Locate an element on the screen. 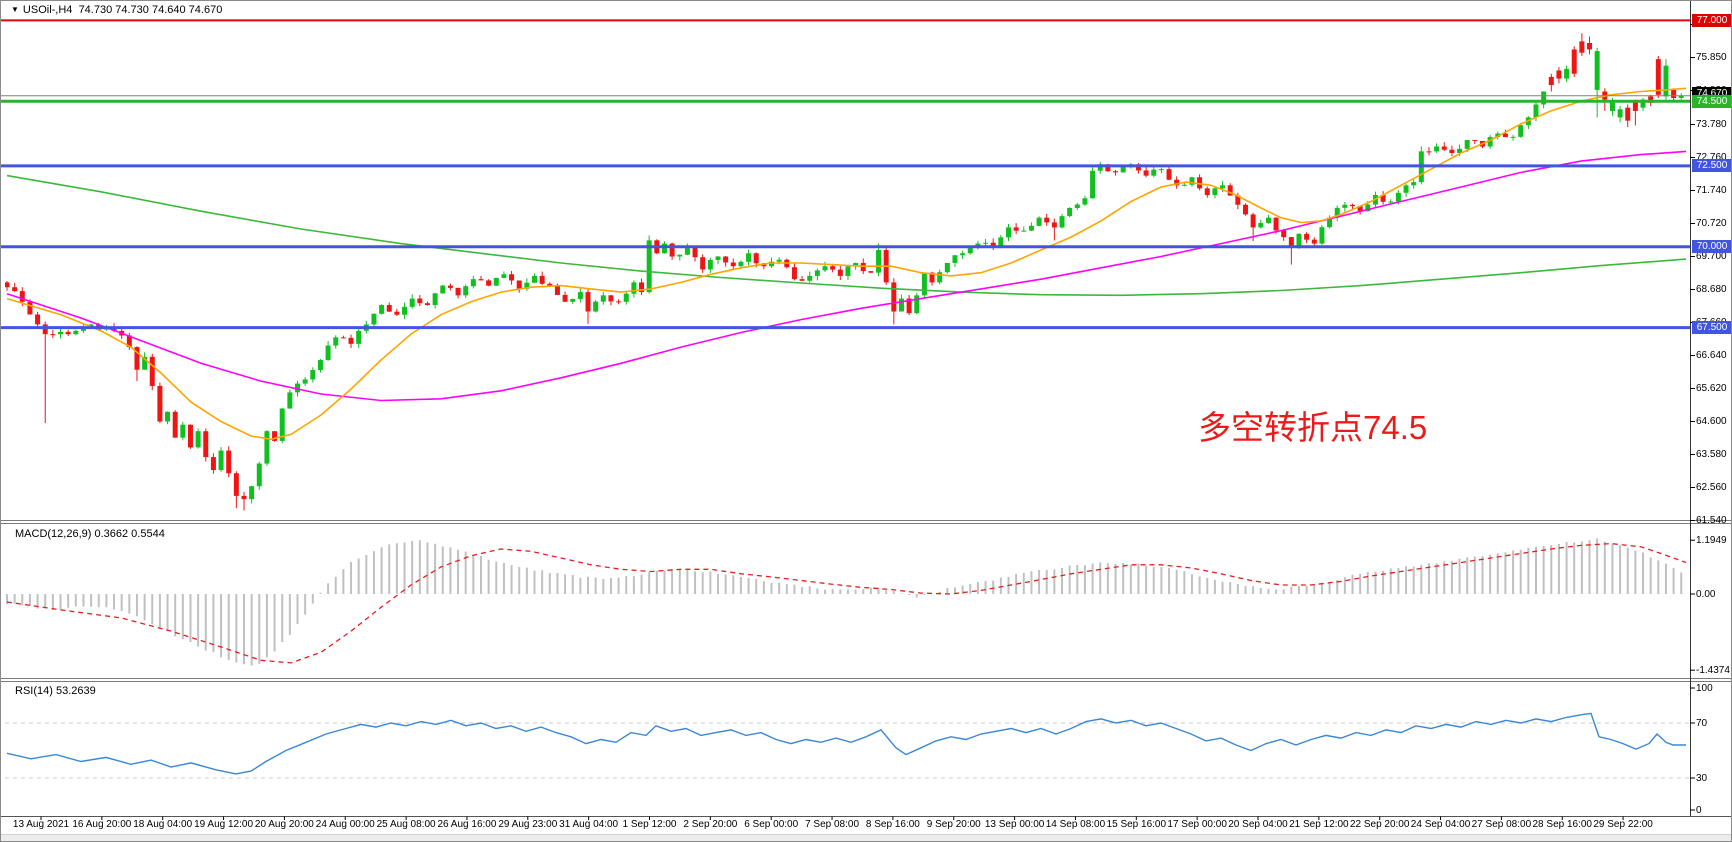 The height and width of the screenshot is (842, 1732). rsi-indicator-label: RSI(14) 53.2639 is located at coordinates (55, 691).